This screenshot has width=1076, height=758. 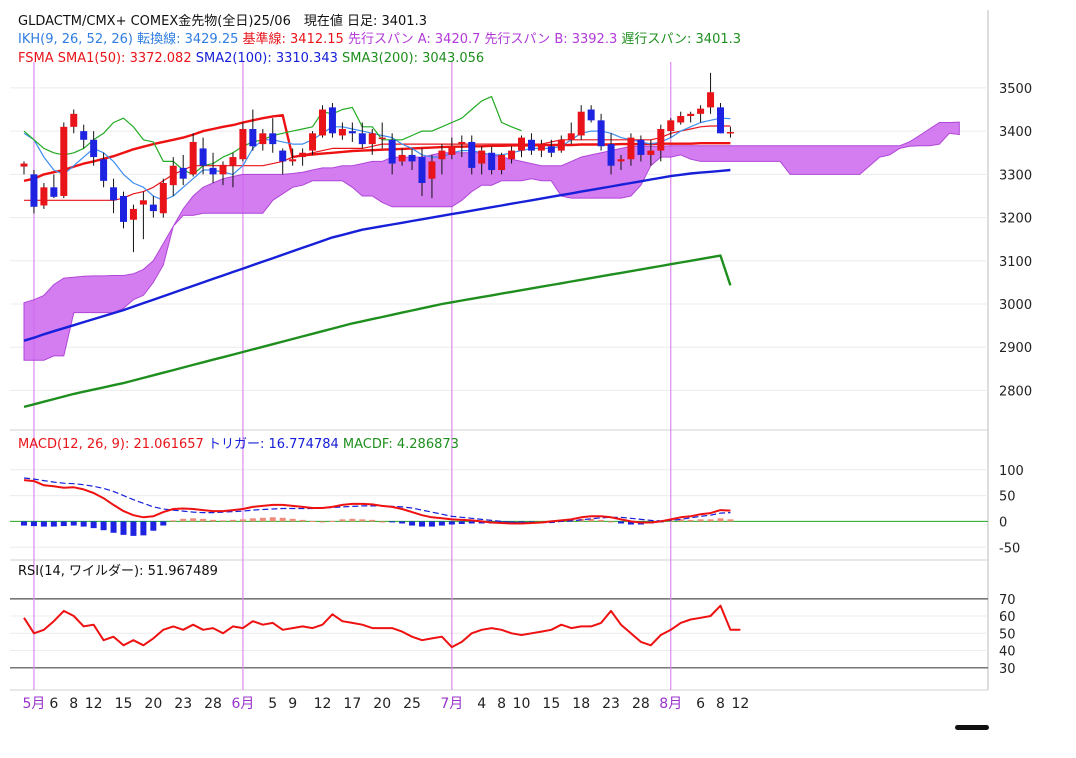 I want to click on chikou-label: 遅行スパン: 3401.3, so click(x=681, y=39).